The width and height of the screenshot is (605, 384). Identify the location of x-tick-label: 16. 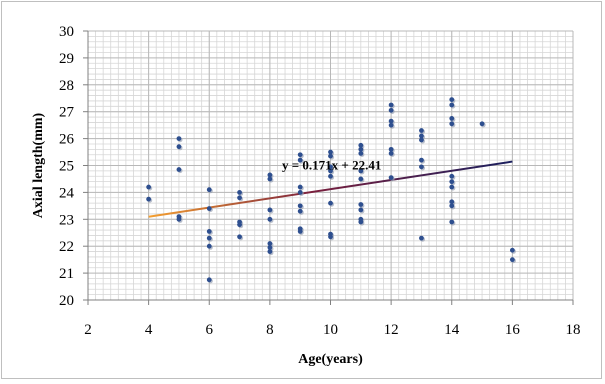
(513, 330).